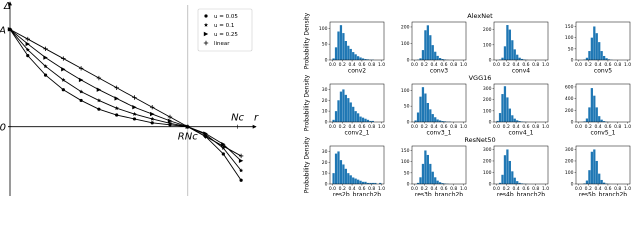 Image resolution: width=640 pixels, height=240 pixels. Describe the element at coordinates (325, 112) in the screenshot. I see `y-tick-label: 10` at that location.